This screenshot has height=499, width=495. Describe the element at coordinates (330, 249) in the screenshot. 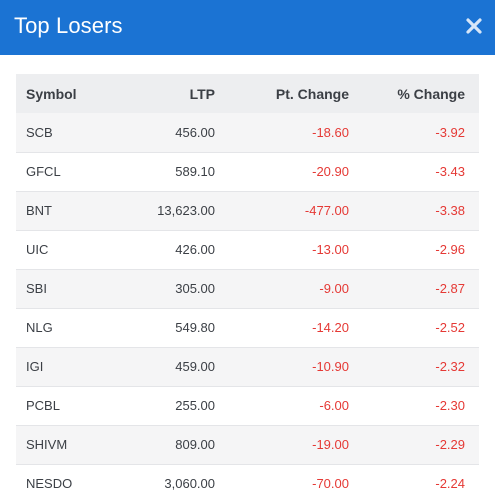

I see `cell-pt-change: -13.00` at that location.